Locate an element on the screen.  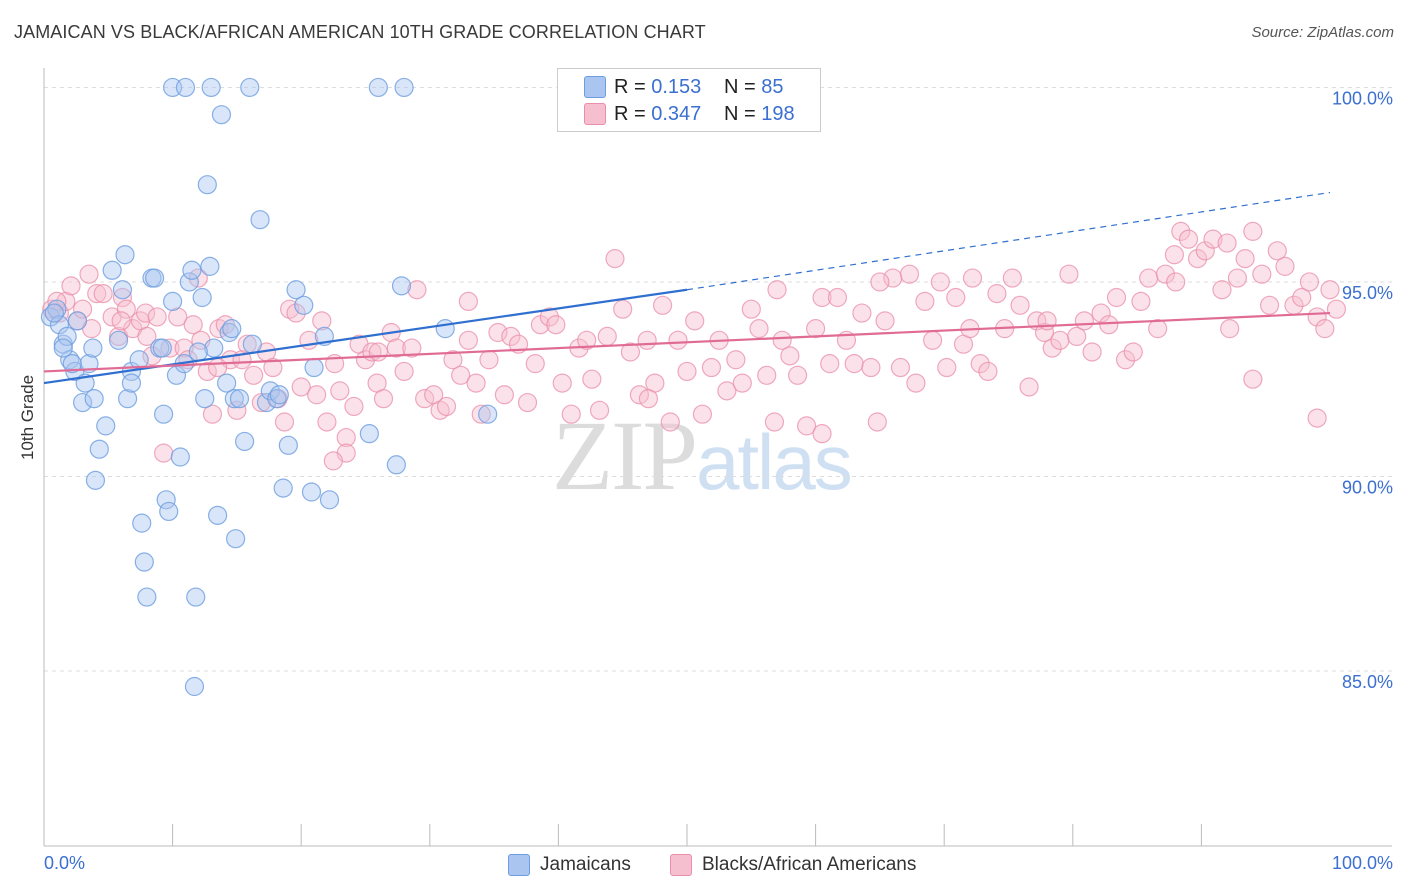
watermark-atlas: atlas is located at coordinates (774, 462).